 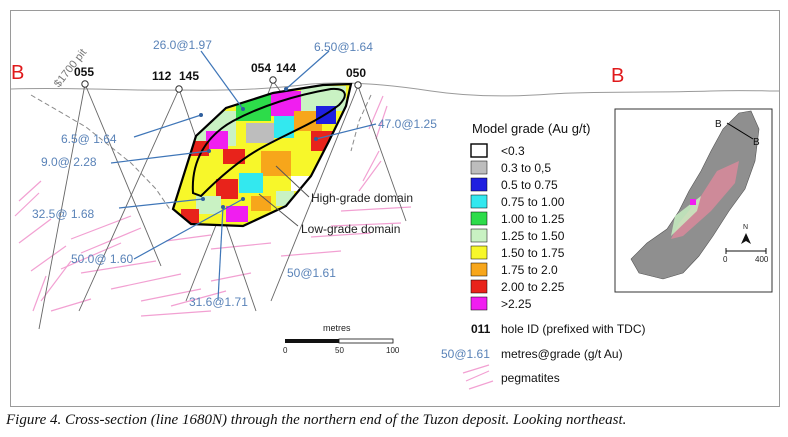 What do you see at coordinates (513, 151) in the screenshot?
I see `legend-label: <0.3` at bounding box center [513, 151].